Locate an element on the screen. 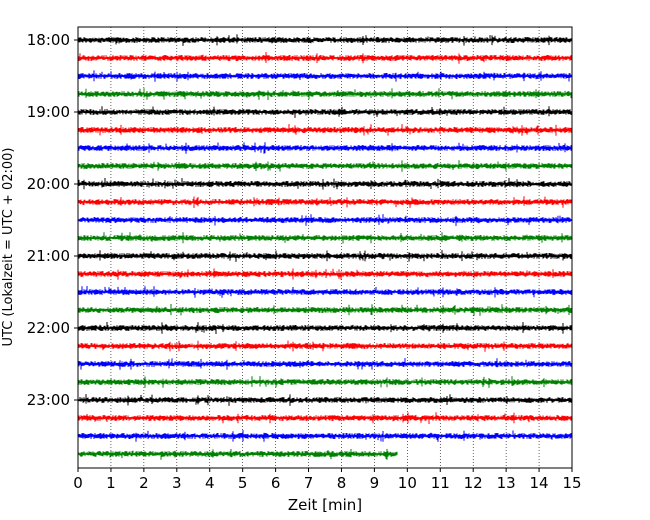 The image size is (650, 520). x-tick-label: 7 is located at coordinates (309, 483).